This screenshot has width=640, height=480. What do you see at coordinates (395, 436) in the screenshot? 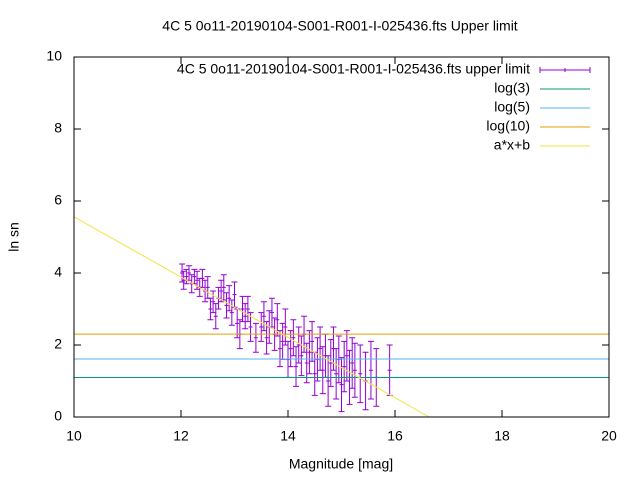
I see `x-tick-label: 16` at bounding box center [395, 436].